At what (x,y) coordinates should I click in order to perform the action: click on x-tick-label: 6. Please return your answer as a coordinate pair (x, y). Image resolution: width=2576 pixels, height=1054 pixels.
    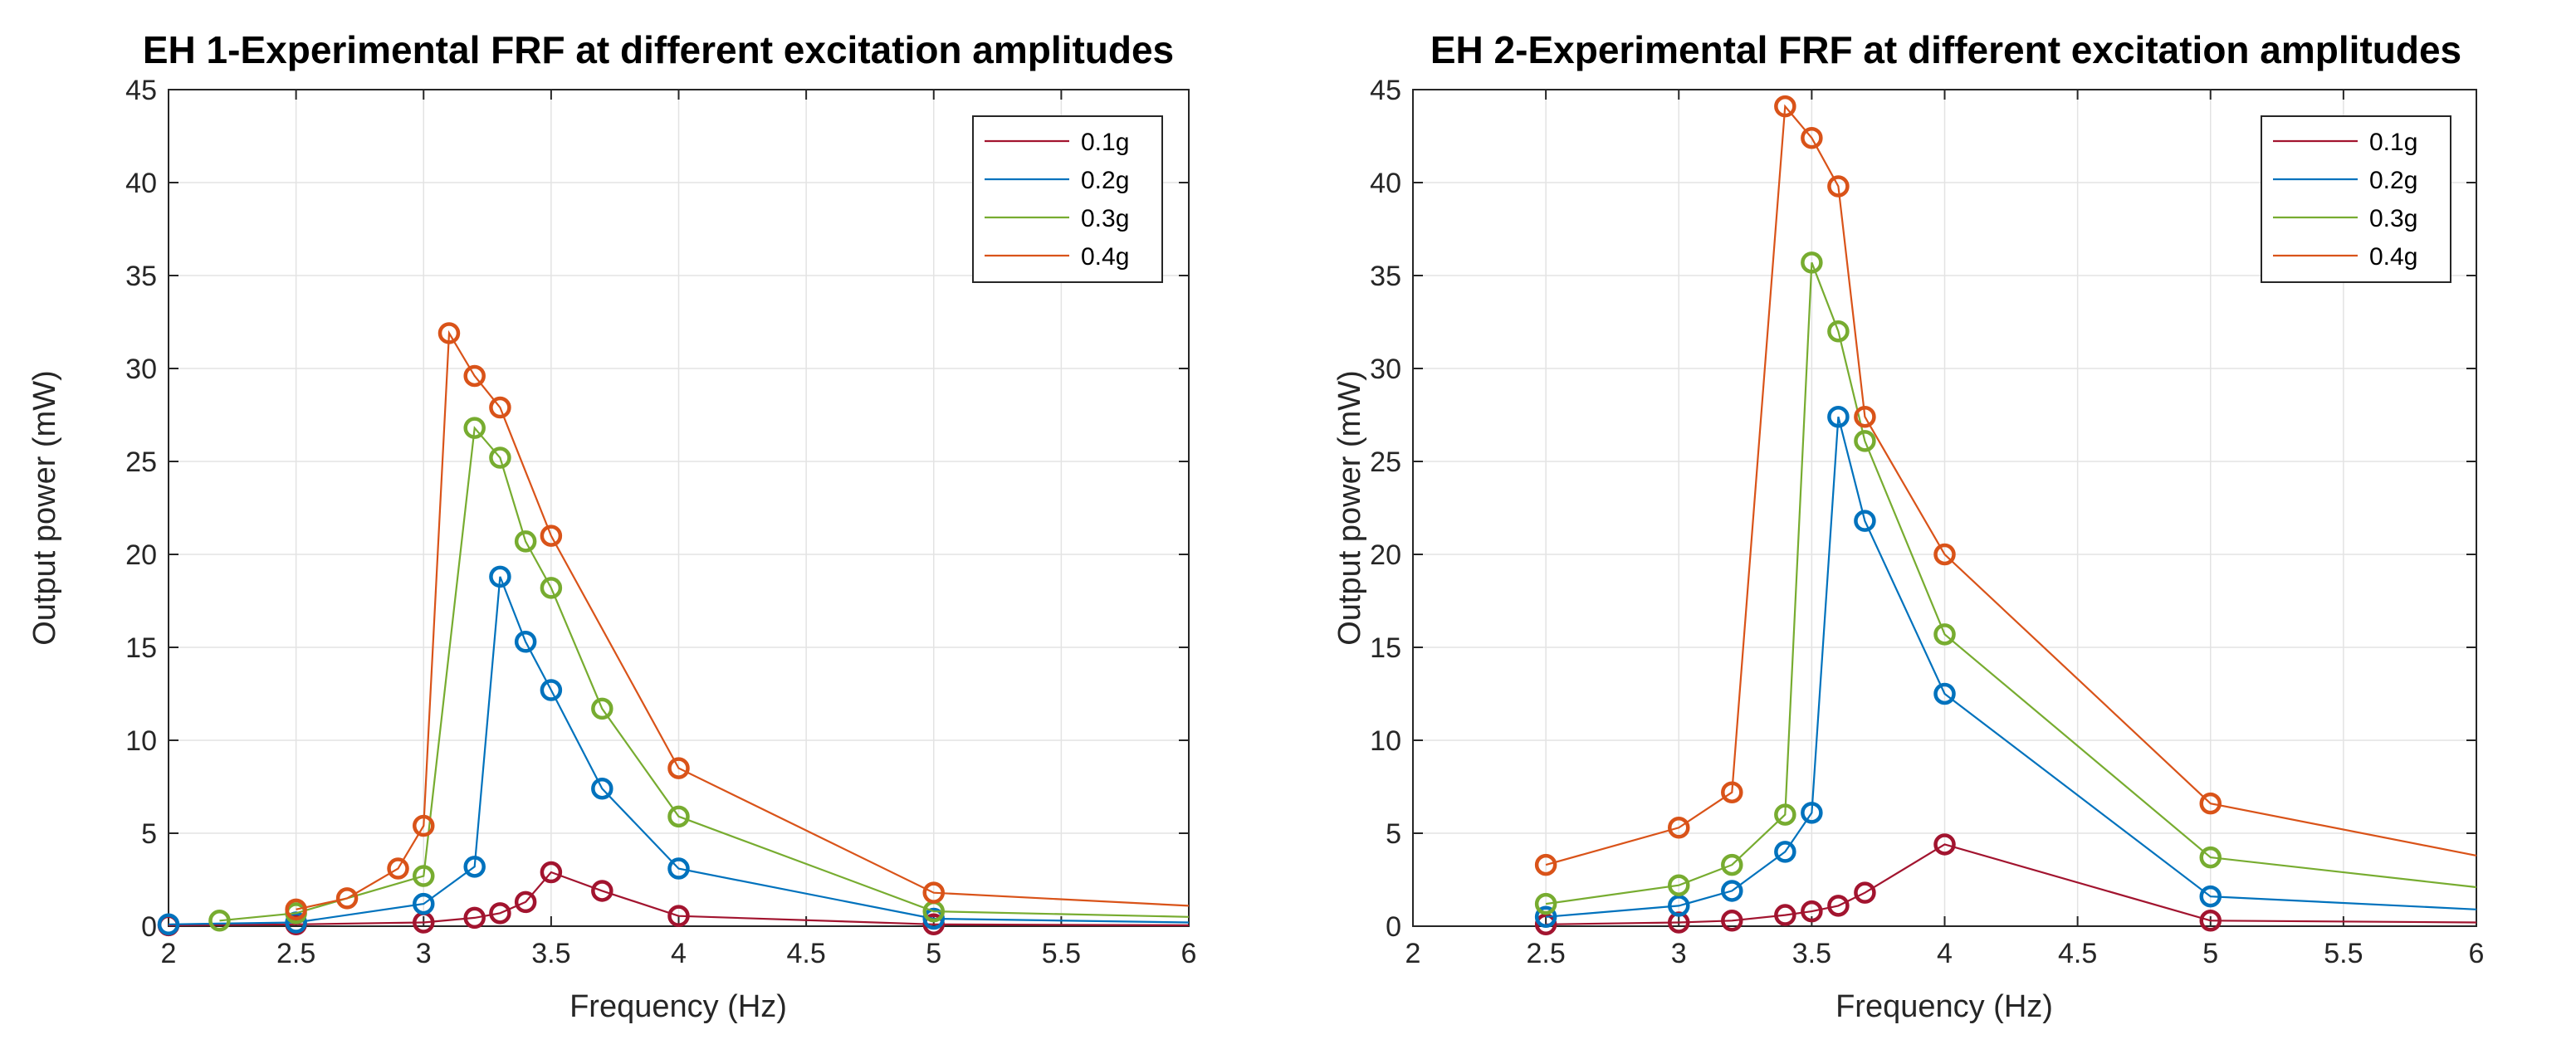
    Looking at the image, I should click on (2477, 953).